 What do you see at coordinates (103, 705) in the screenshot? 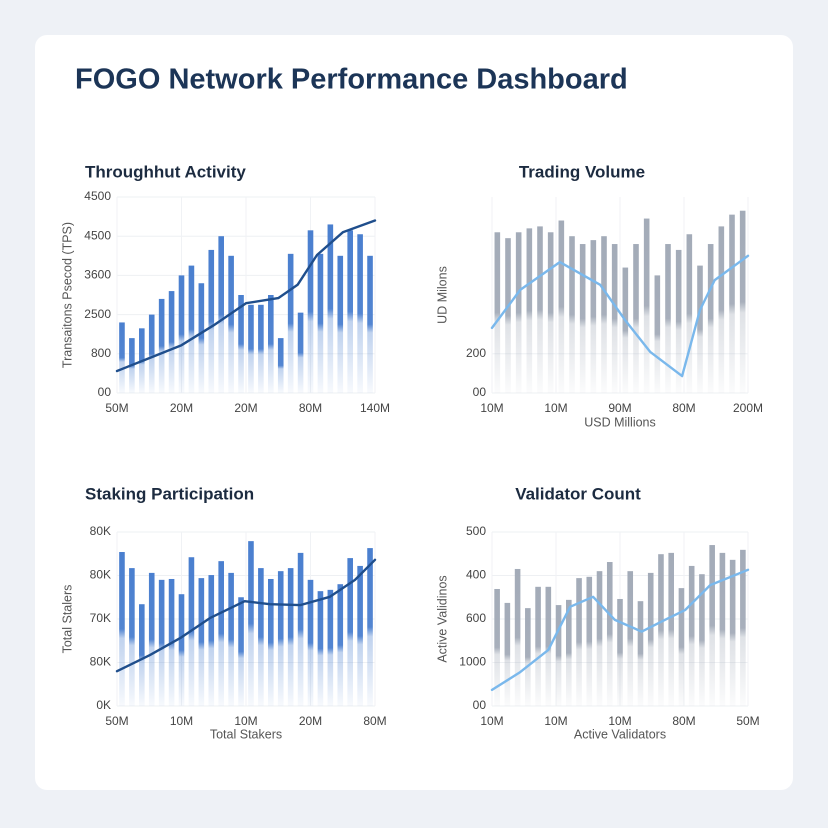
I see `y-tick-label: 0K` at bounding box center [103, 705].